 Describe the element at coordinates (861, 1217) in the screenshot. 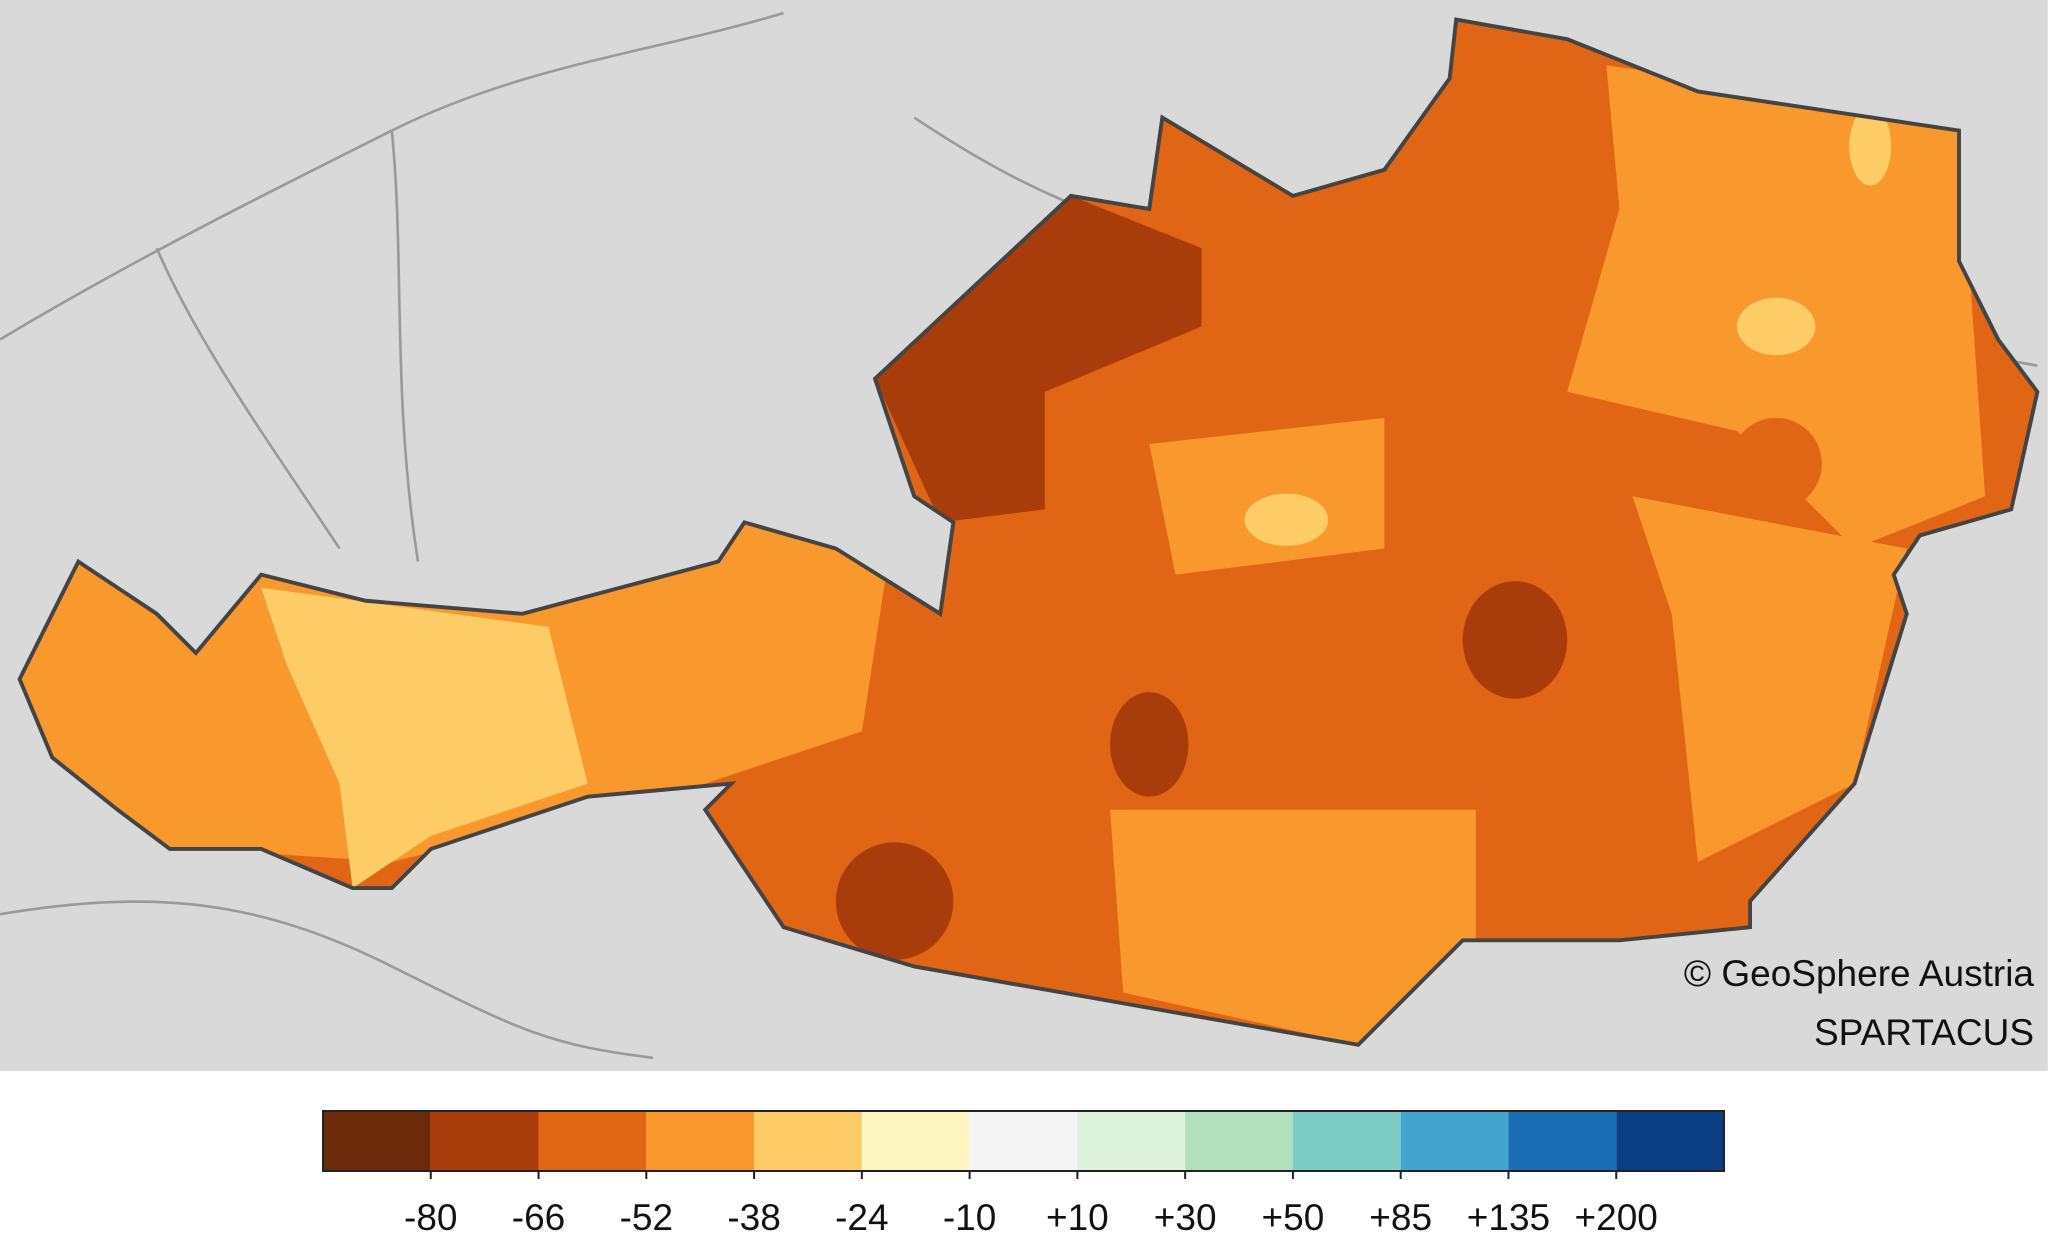

I see `colorbar-tick-label: -24` at that location.